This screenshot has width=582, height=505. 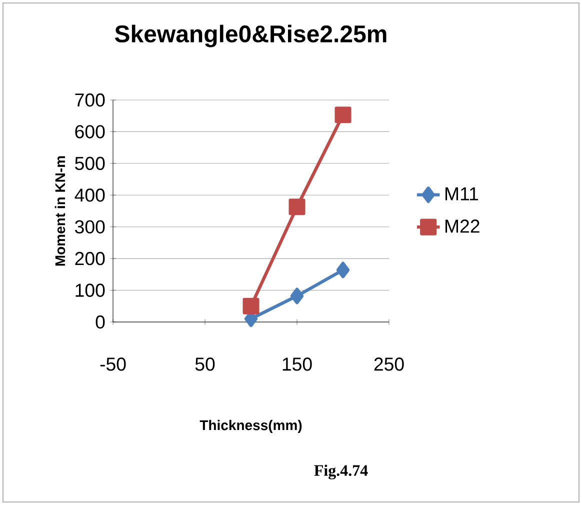 I want to click on y-tick-label: 400, so click(x=89, y=195).